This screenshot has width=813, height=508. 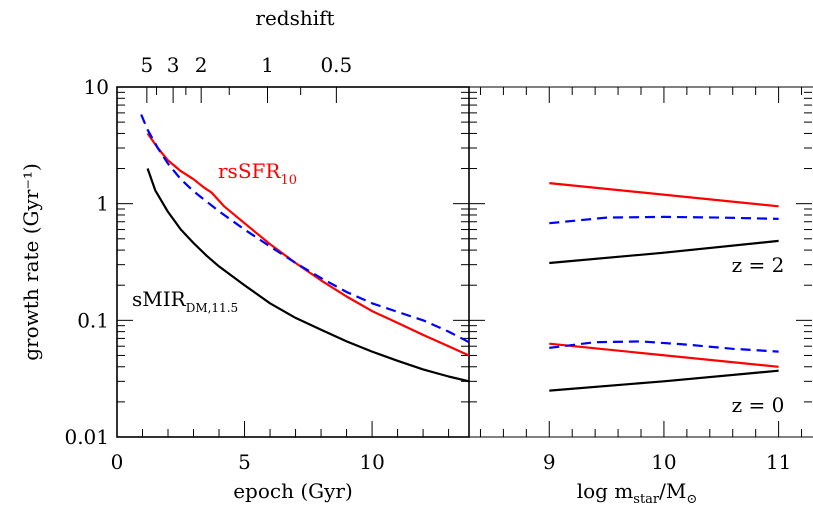 What do you see at coordinates (288, 180) in the screenshot?
I see `annotation-rssfr-sub: 10` at bounding box center [288, 180].